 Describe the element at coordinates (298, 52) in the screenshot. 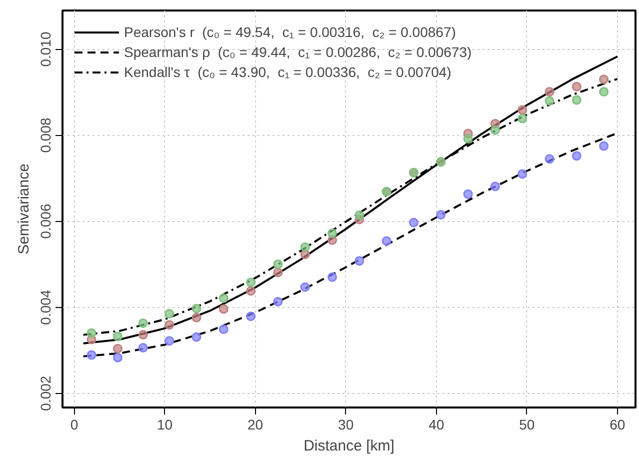

I see `legend-label: Spearman's ρ (c₀ = 49.44, c₁ = 0.00286, c₂ = 0.00673)` at that location.